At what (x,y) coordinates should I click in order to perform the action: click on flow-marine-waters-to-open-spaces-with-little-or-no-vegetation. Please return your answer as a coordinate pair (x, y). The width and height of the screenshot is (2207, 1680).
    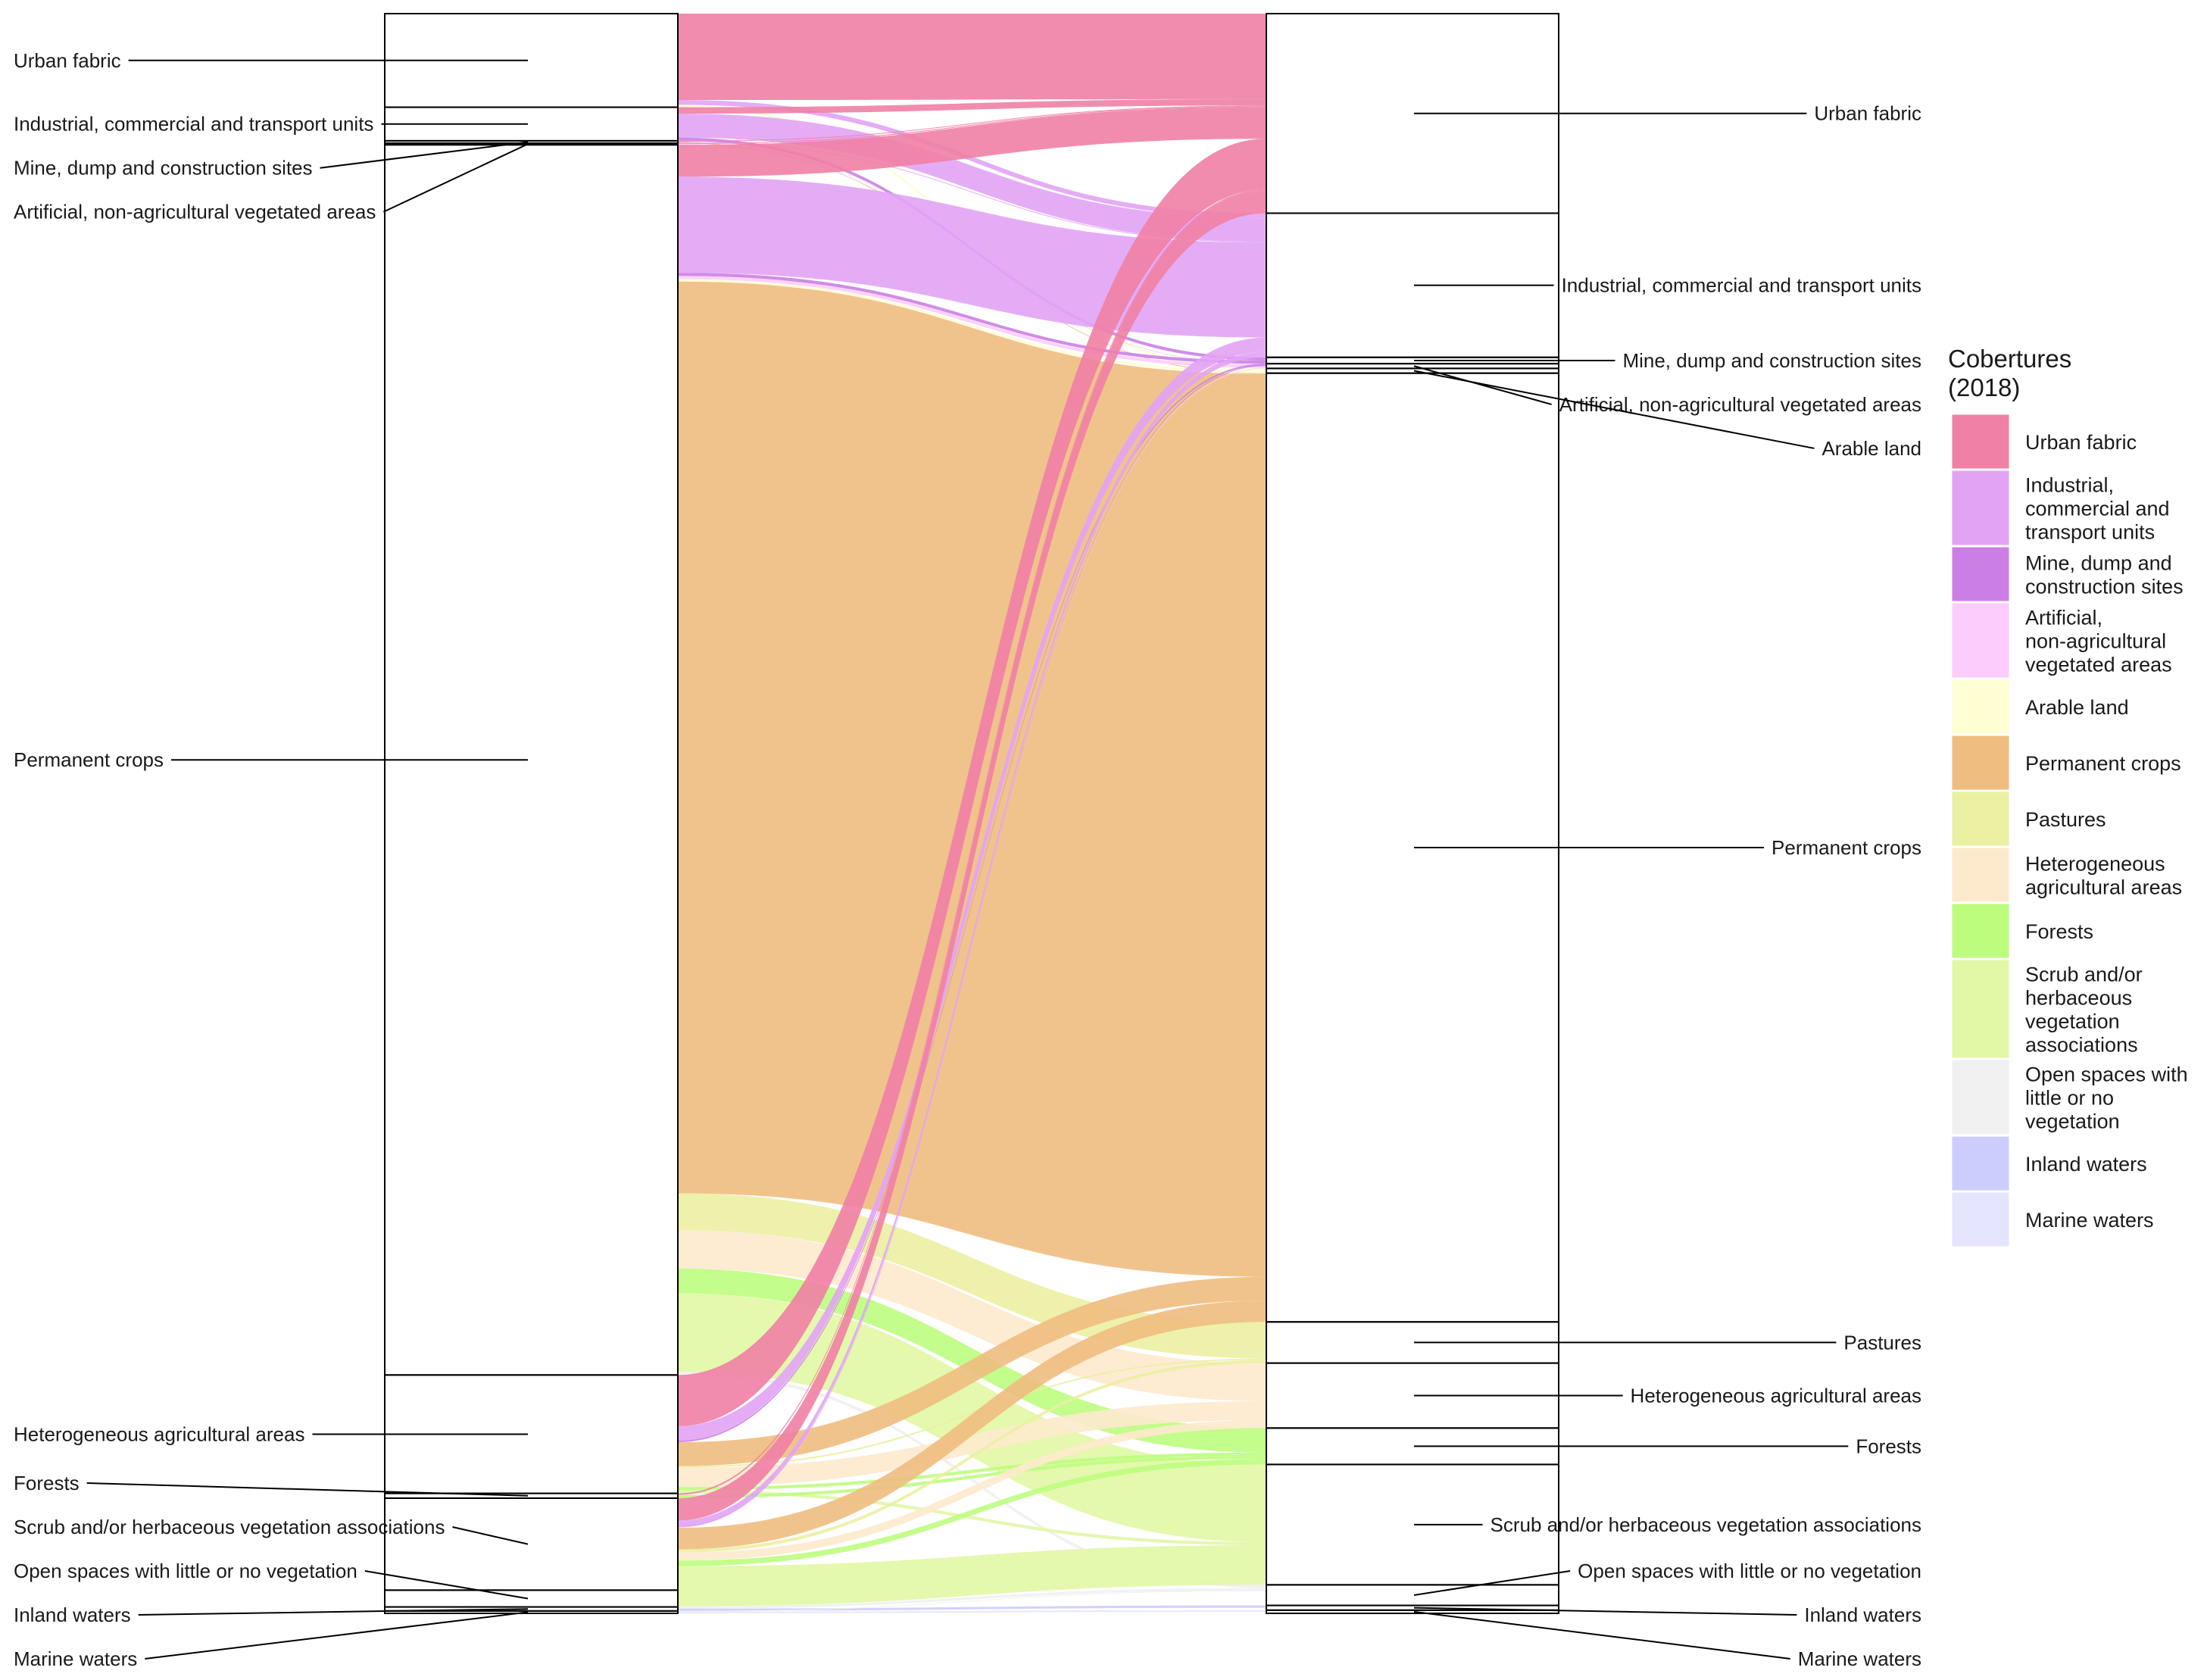
    Looking at the image, I should click on (972, 1601).